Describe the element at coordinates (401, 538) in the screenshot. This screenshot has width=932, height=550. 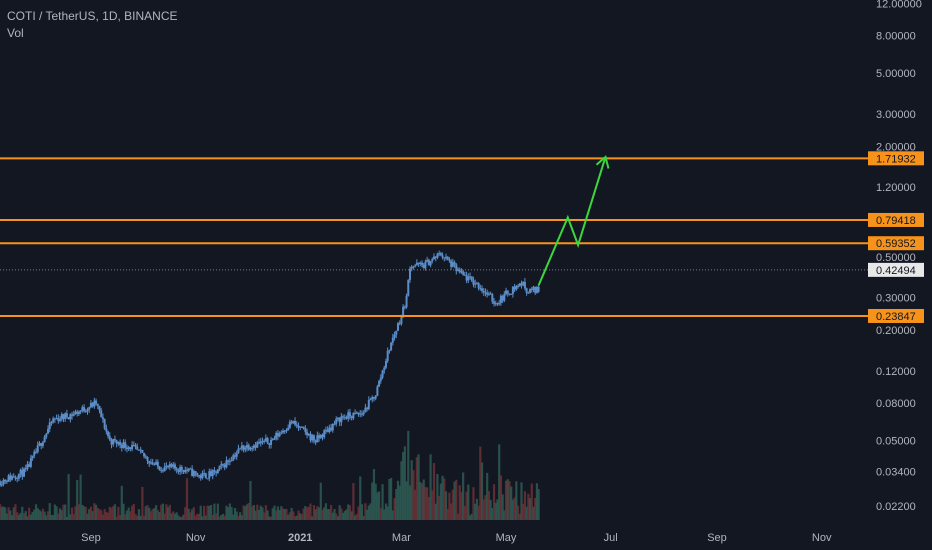
I see `x-tick-label: Mar` at that location.